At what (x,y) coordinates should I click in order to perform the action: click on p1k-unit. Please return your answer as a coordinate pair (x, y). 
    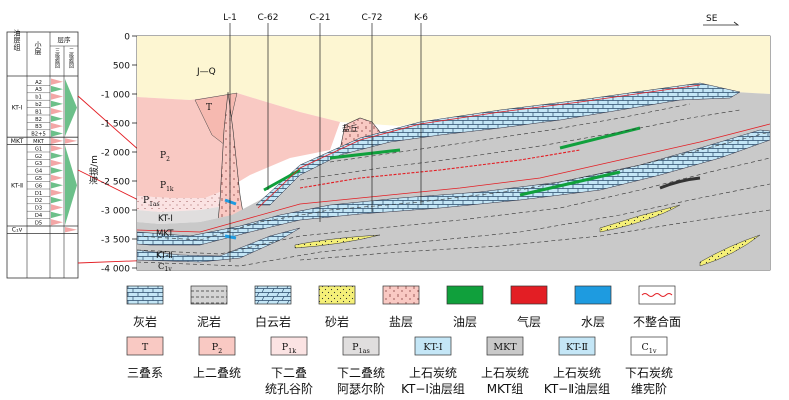
    Looking at the image, I should click on (183, 201).